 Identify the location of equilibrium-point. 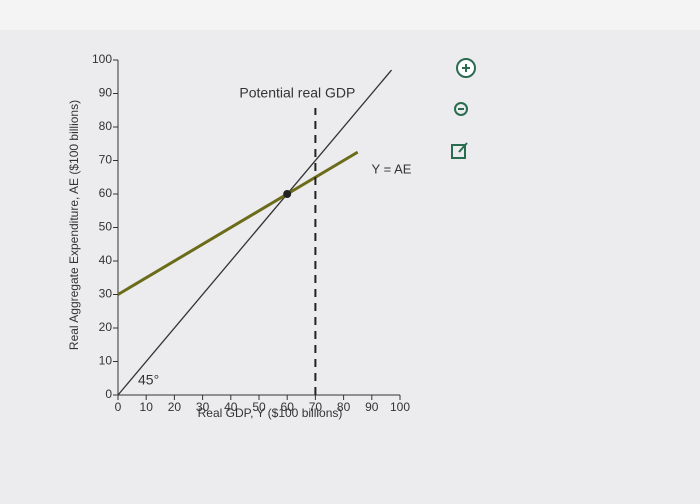
(287, 194).